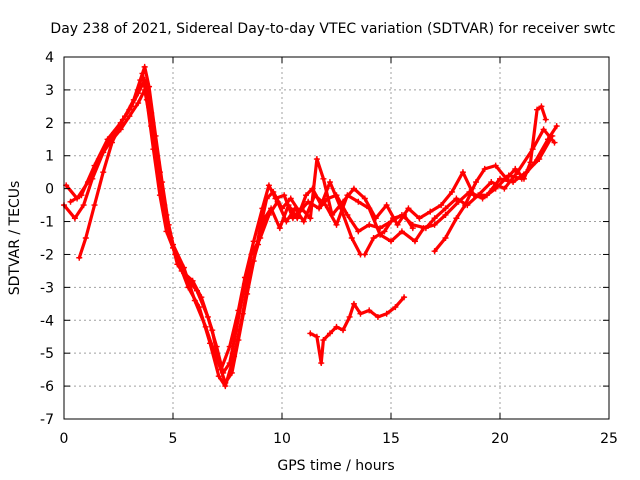 The width and height of the screenshot is (640, 480). What do you see at coordinates (335, 466) in the screenshot?
I see `x-axis-label: GPS time / hours` at bounding box center [335, 466].